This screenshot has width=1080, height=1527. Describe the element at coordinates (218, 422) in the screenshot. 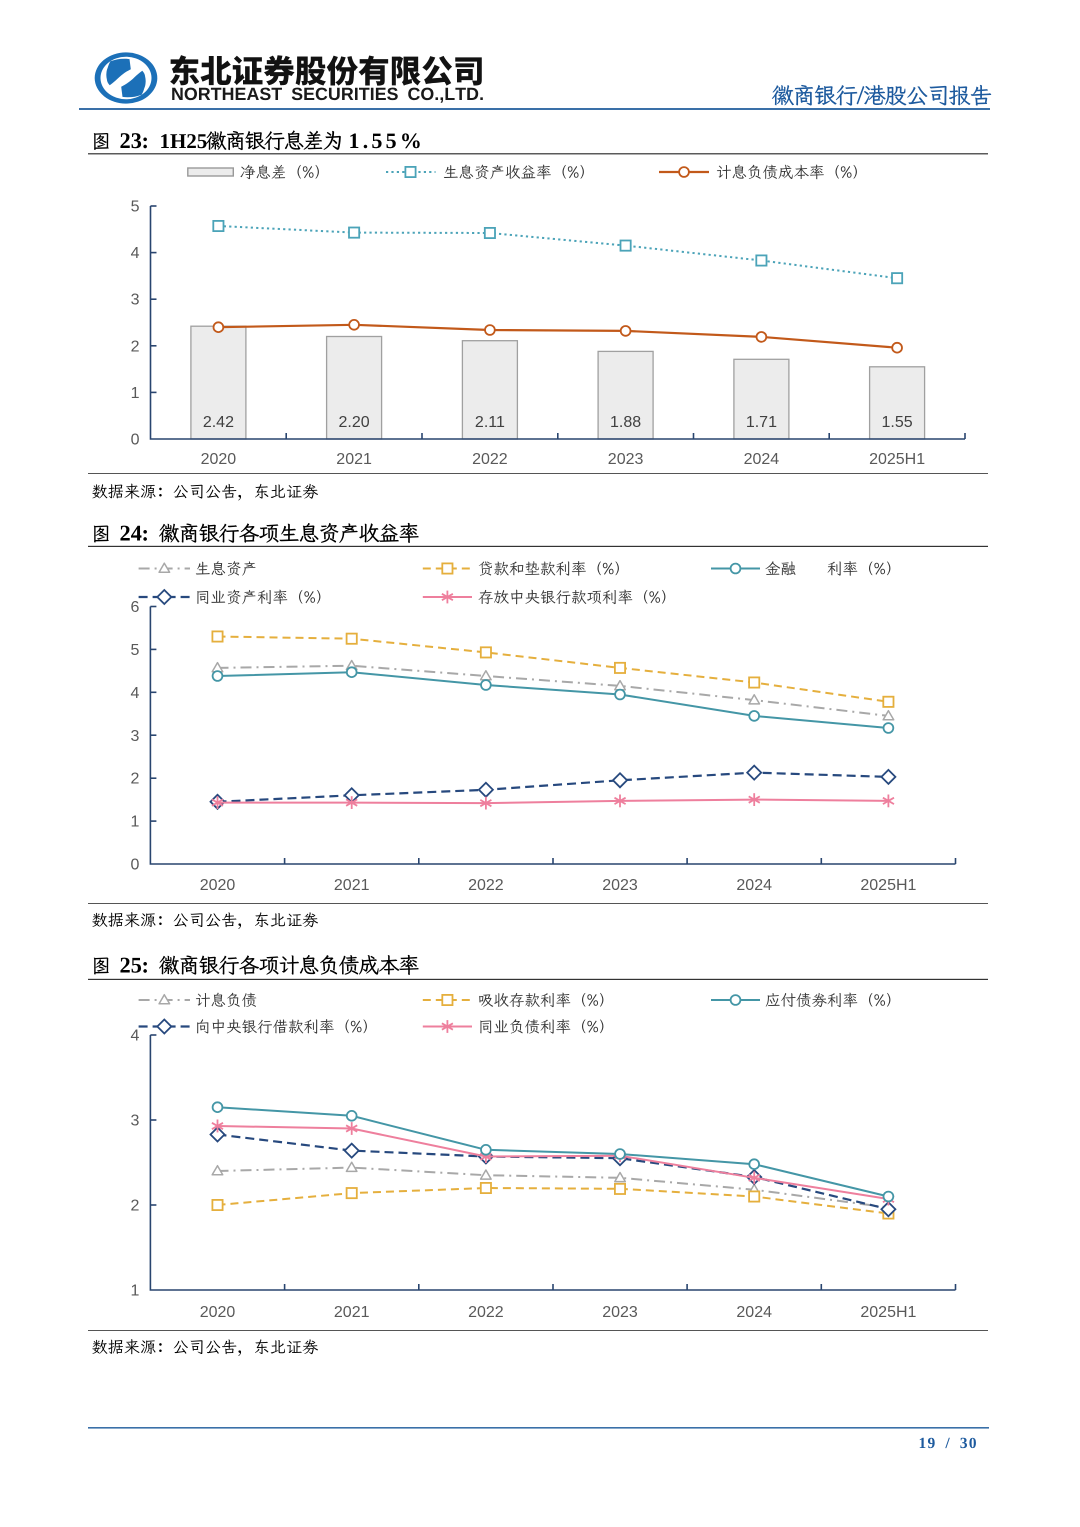

I see `svg-text: 2.42` at that location.